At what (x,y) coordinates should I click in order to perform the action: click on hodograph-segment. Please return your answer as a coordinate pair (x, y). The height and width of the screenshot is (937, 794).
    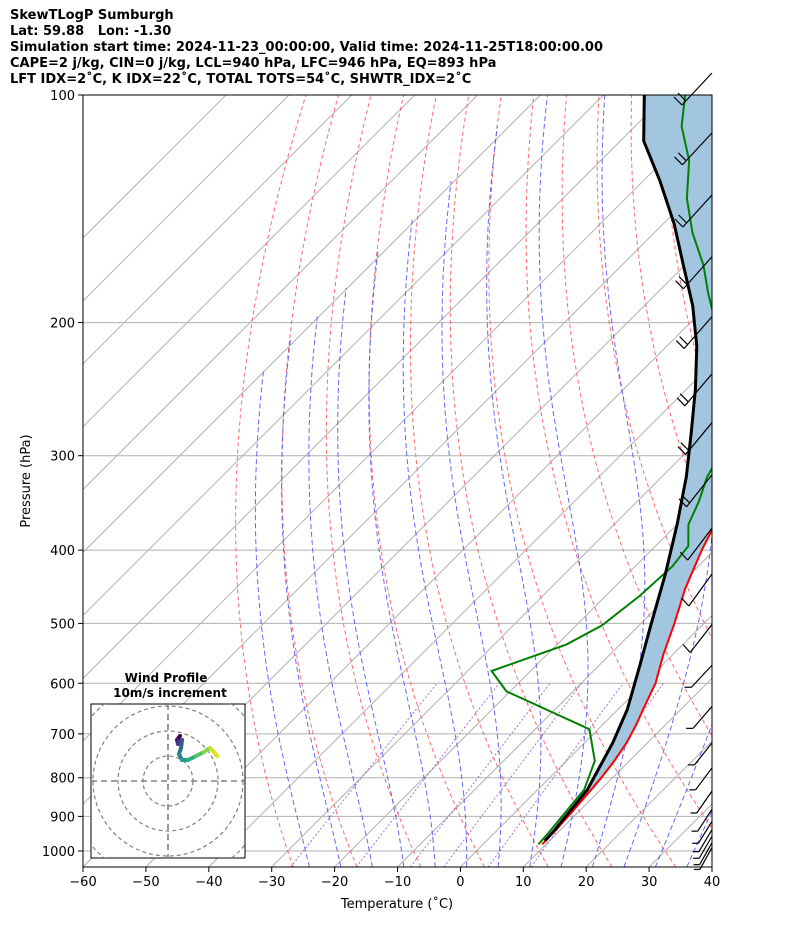
    Looking at the image, I should click on (215, 754).